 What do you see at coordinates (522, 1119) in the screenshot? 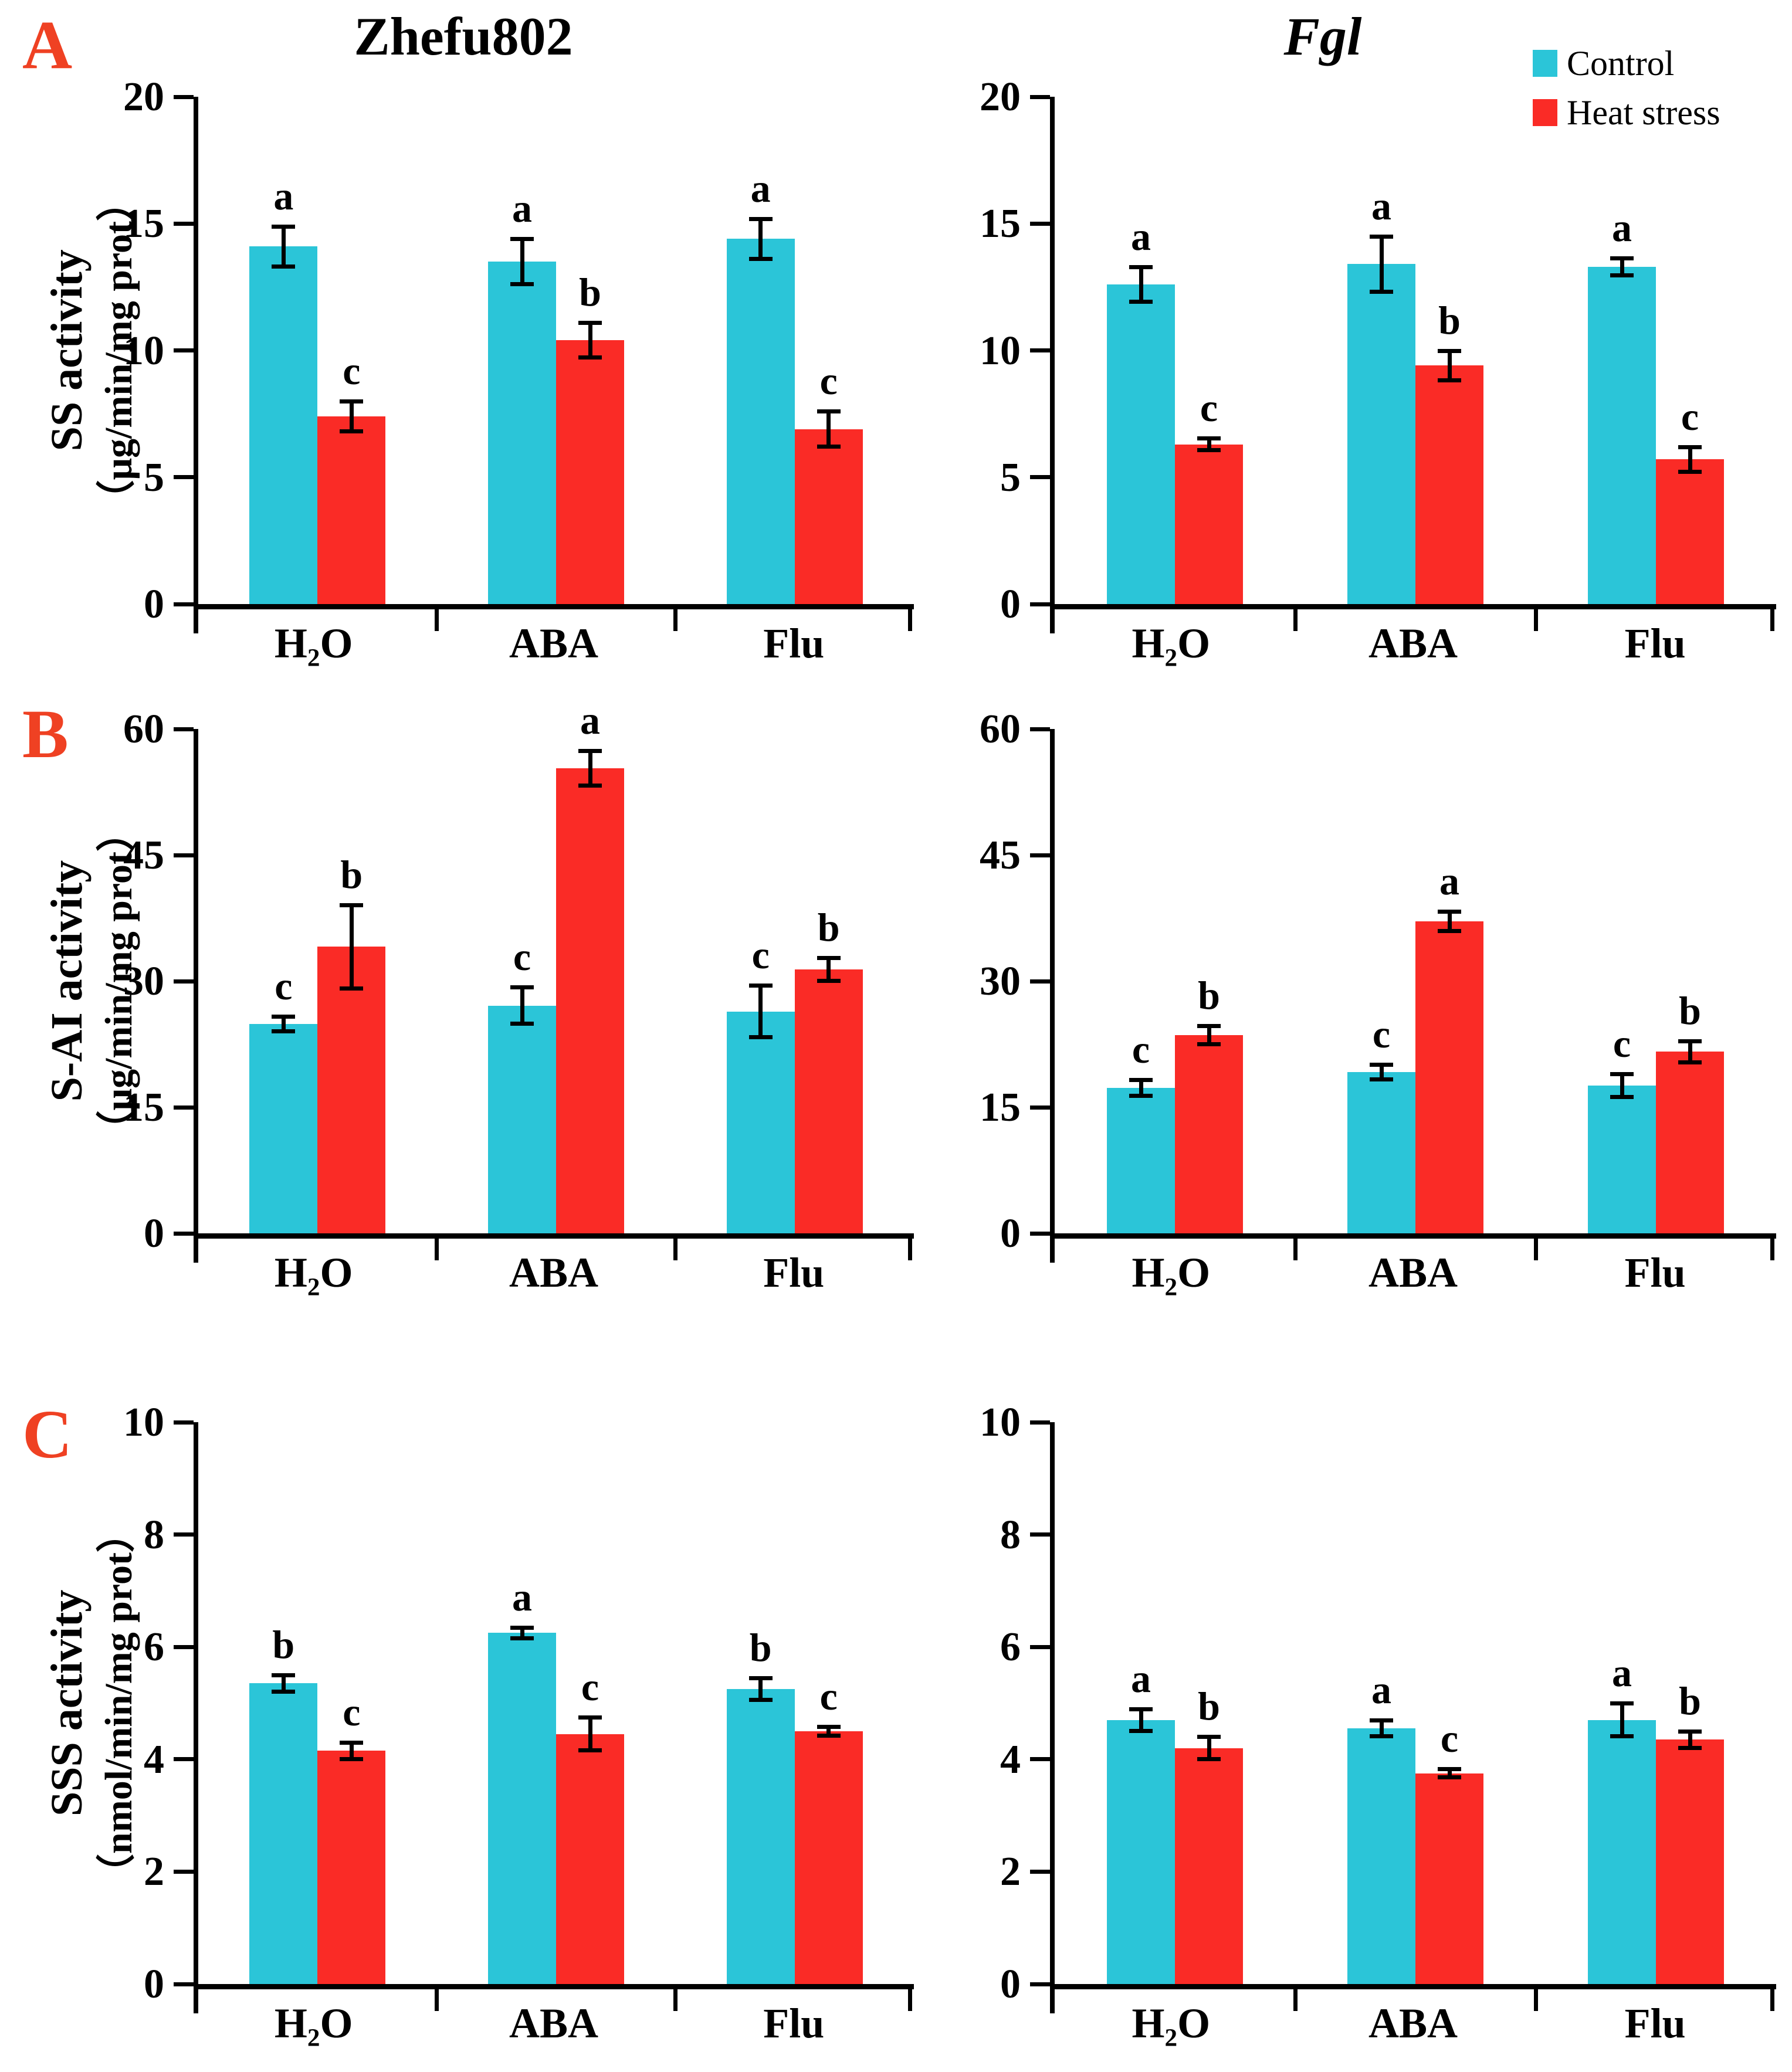
I see `bar-zhefu802-control-aba` at bounding box center [522, 1119].